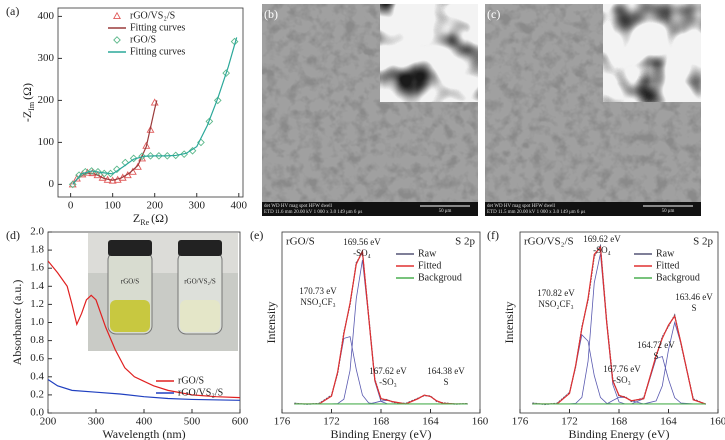  Describe the element at coordinates (200, 392) in the screenshot. I see `legend-label: rGO/VS₂/S` at that location.